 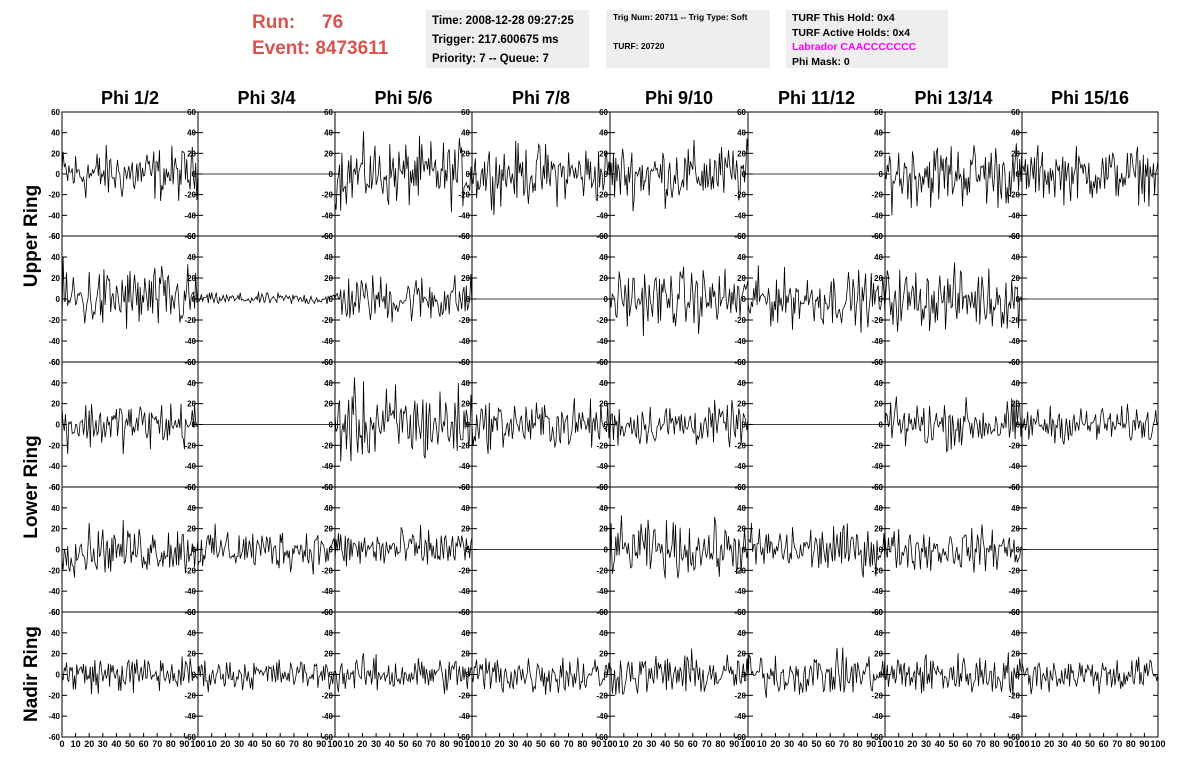 What do you see at coordinates (130, 293) in the screenshot?
I see `waveform-trace-r2-c1` at bounding box center [130, 293].